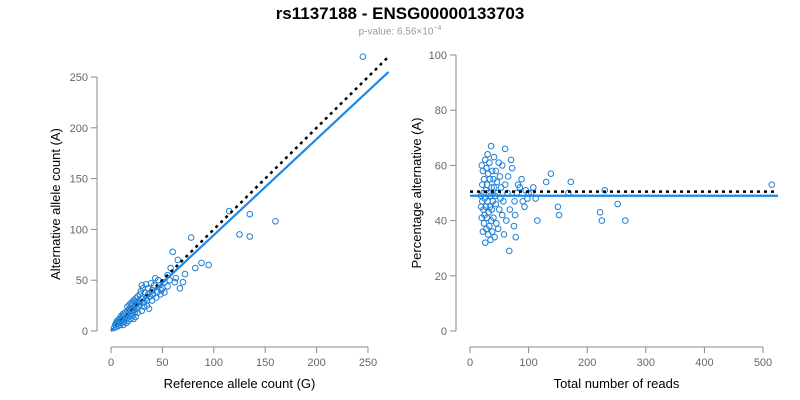 The image size is (800, 400). Describe the element at coordinates (396, 32) in the screenshot. I see `p-value-text: p-value: 6.56×10` at that location.